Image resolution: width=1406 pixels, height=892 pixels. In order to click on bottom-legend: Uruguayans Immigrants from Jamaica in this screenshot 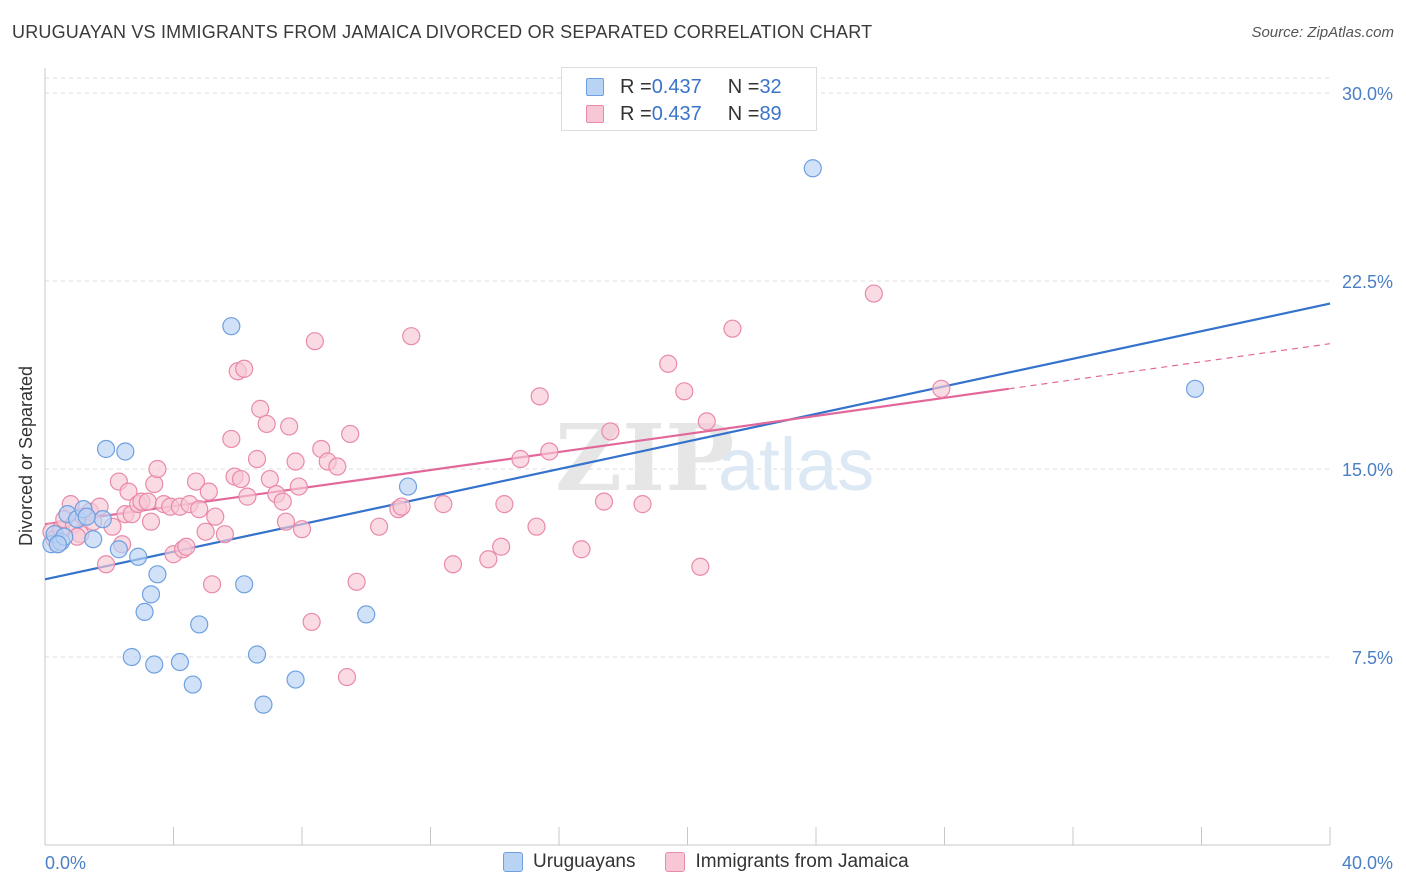, I will do `click(721, 862)`.